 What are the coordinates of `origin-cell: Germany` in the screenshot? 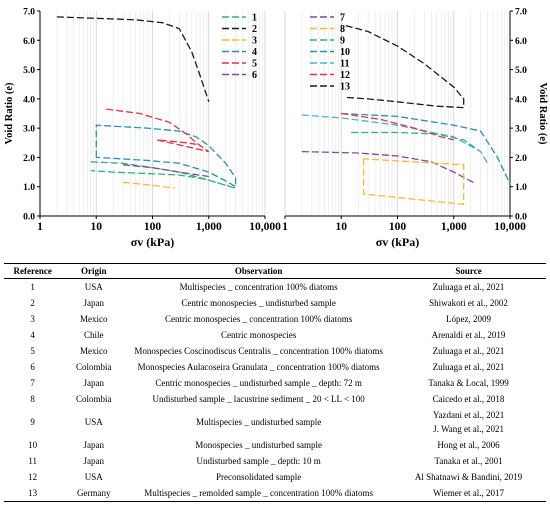 It's located at (94, 493).